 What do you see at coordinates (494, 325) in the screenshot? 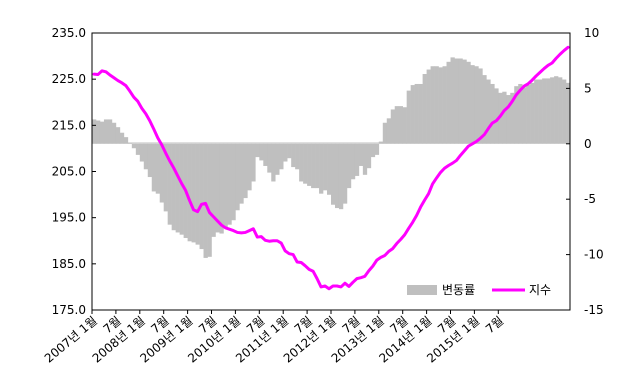
I see `x-tick-label: 7월` at bounding box center [494, 325].